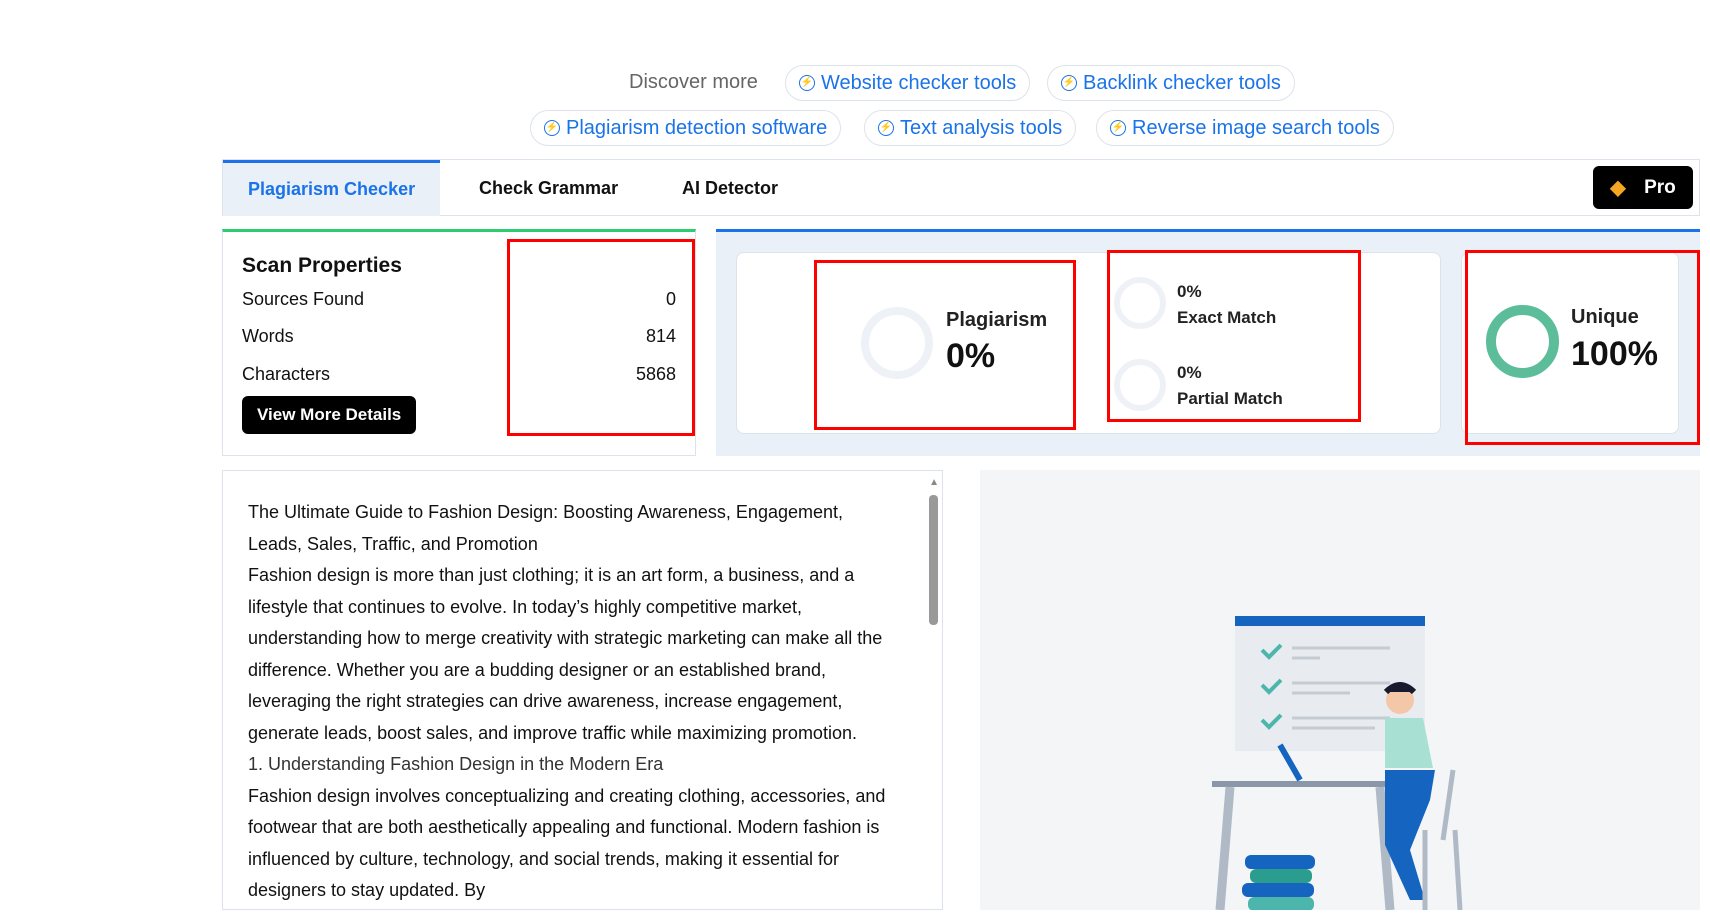 Image resolution: width=1710 pixels, height=915 pixels. I want to click on unique-value: 100%, so click(1614, 354).